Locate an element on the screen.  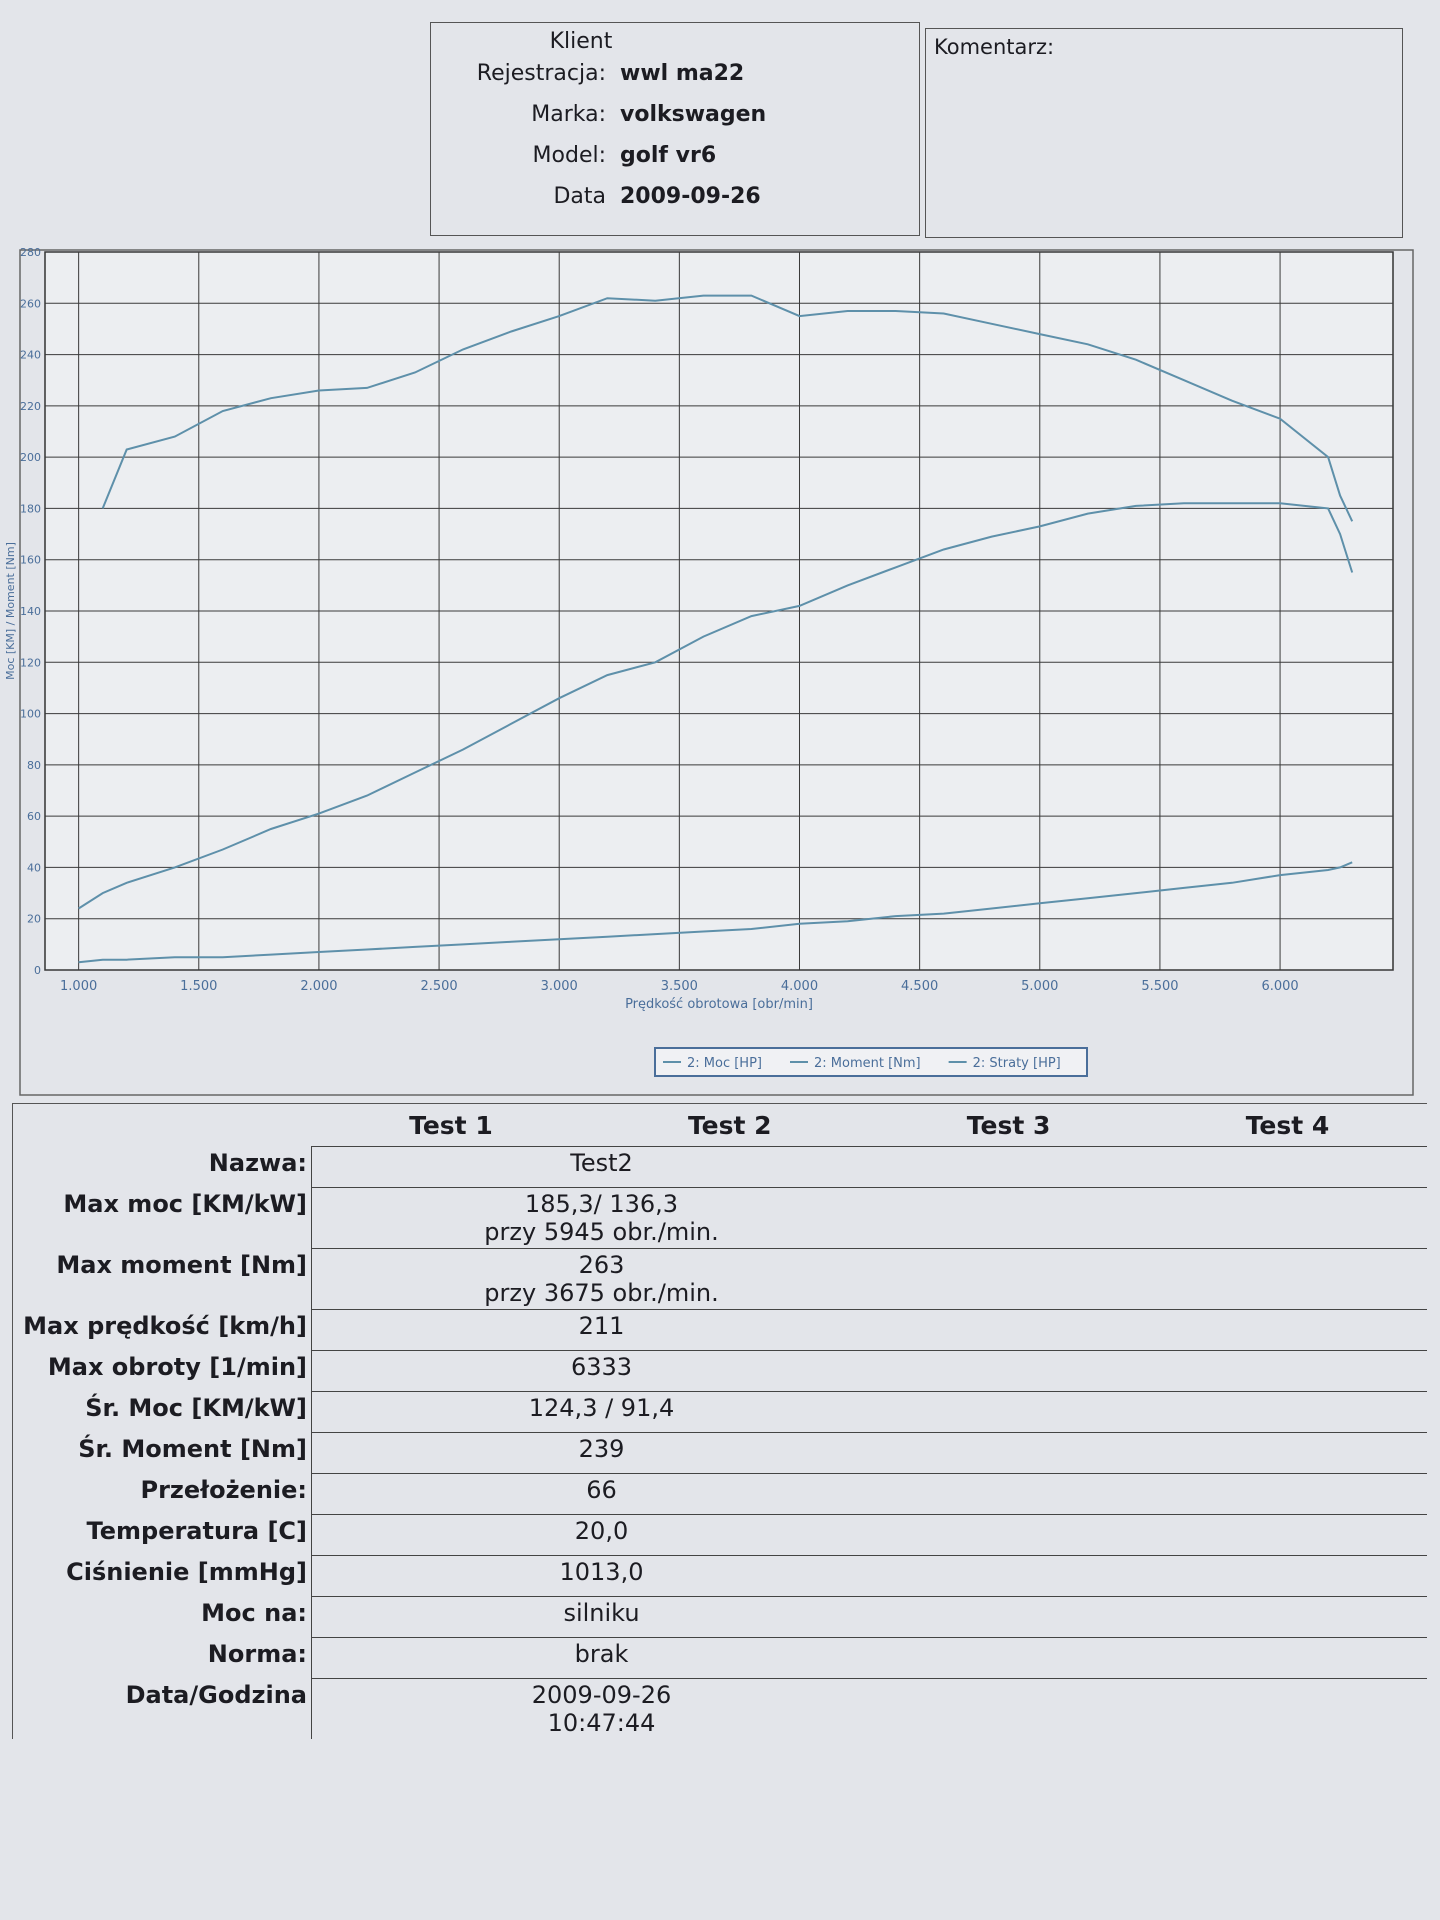
x-tick-label: 1.500 is located at coordinates (198, 986).